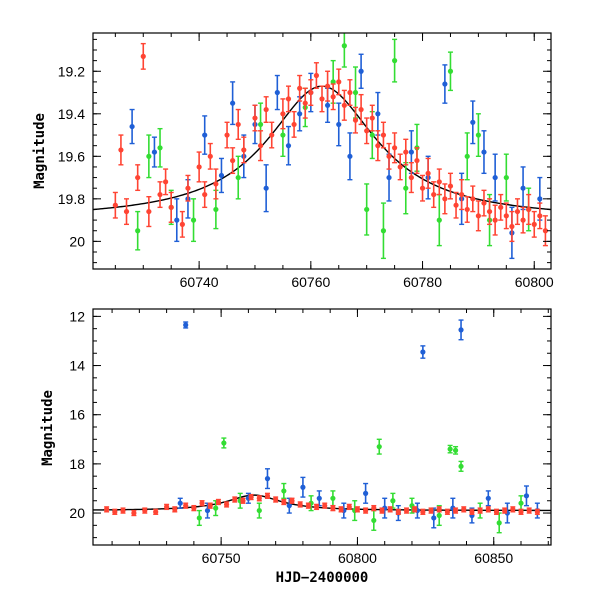 The width and height of the screenshot is (600, 600). What do you see at coordinates (71, 199) in the screenshot?
I see `y-tick-label: 19.8` at bounding box center [71, 199].